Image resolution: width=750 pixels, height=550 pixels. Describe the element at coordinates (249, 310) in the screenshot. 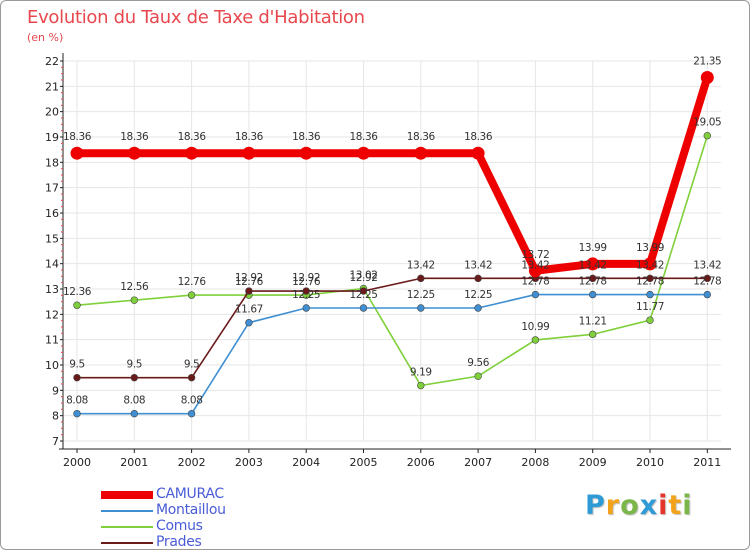

I see `data-label-montaillou: 11.67` at that location.